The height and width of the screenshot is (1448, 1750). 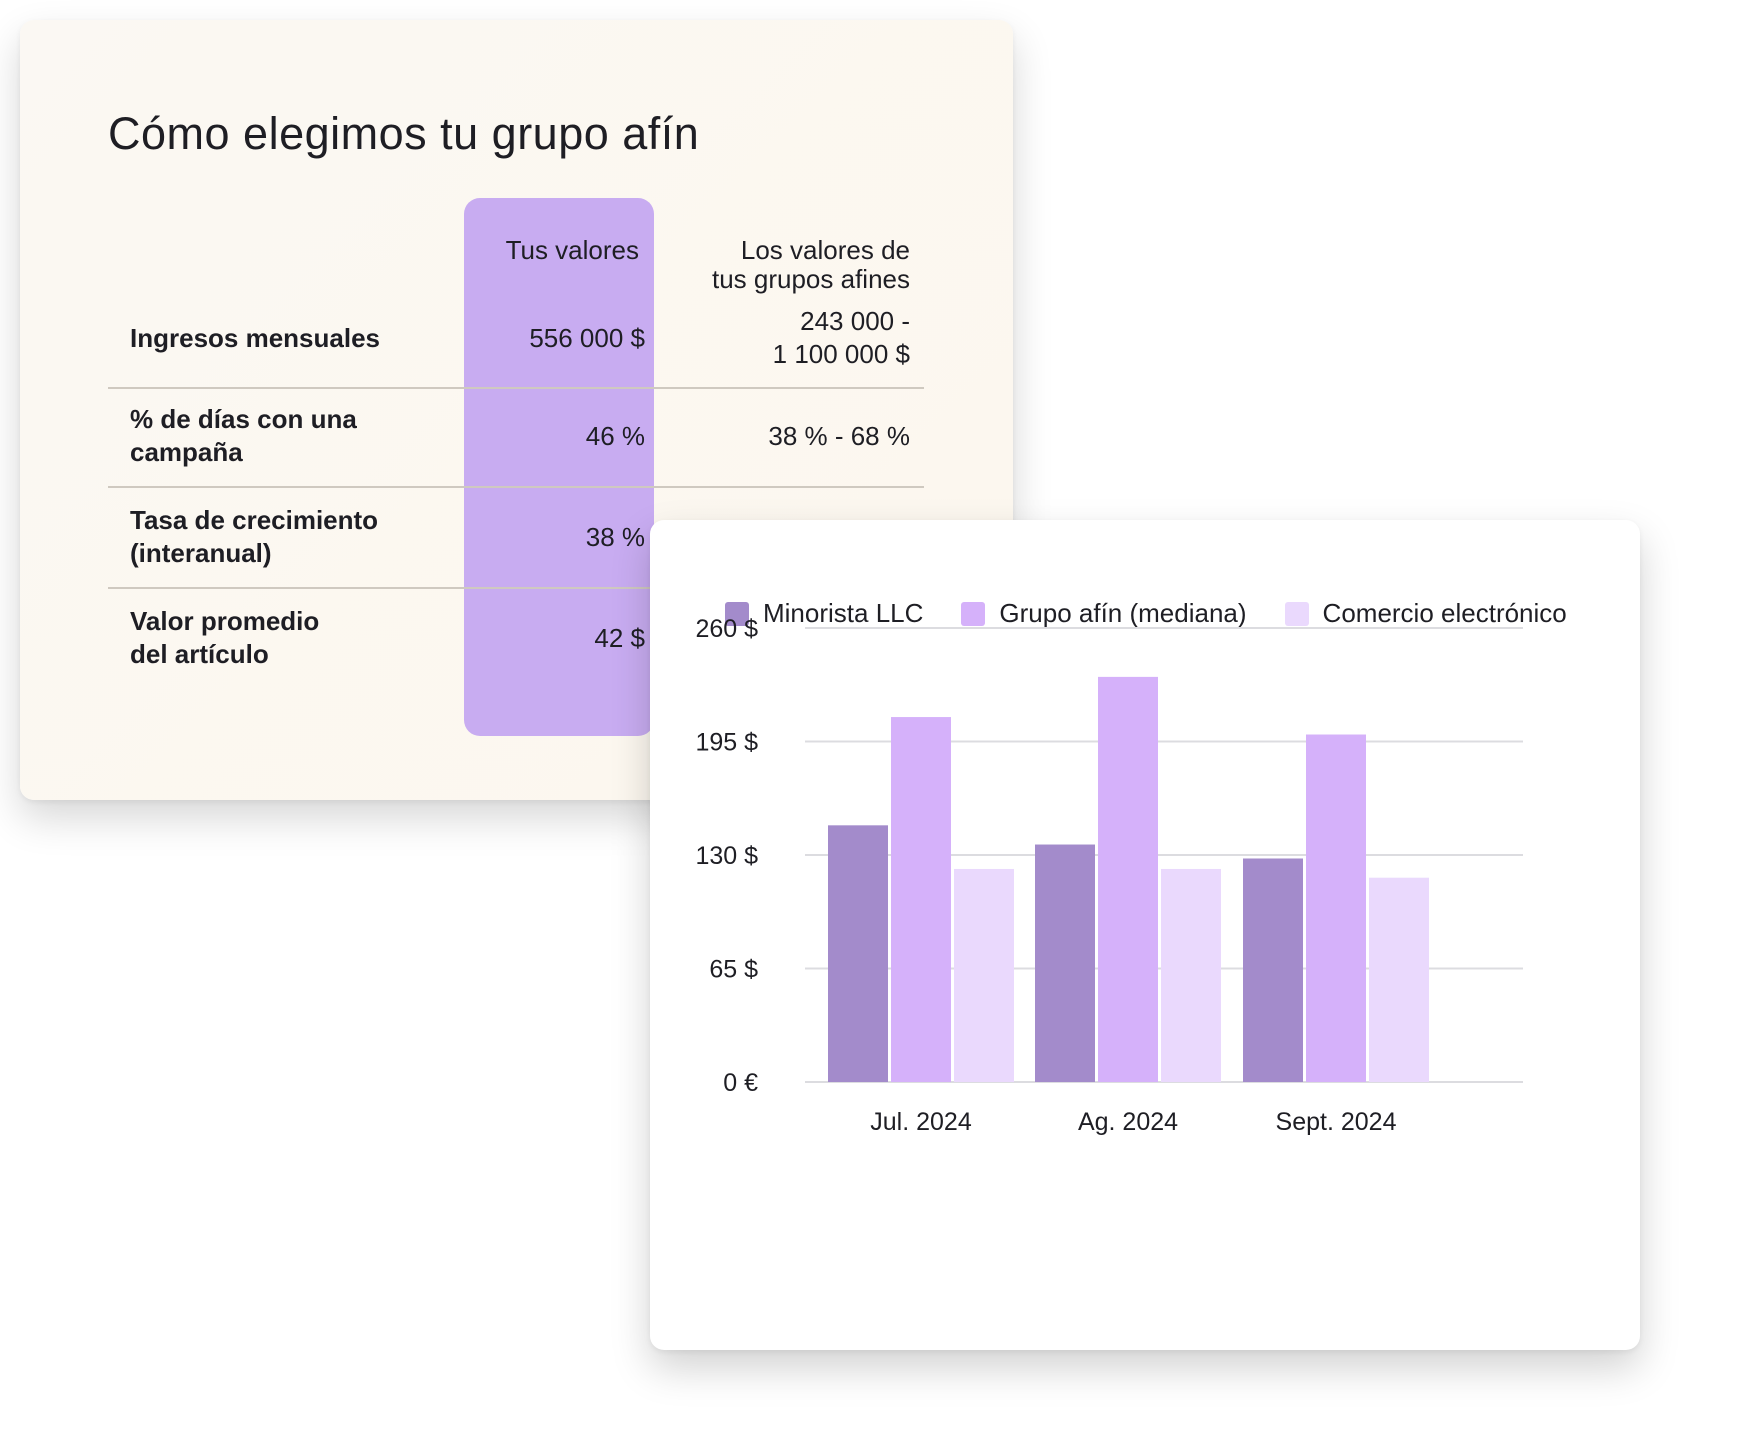 I want to click on row-peer-line1: 38 % - 68 %, so click(x=839, y=435).